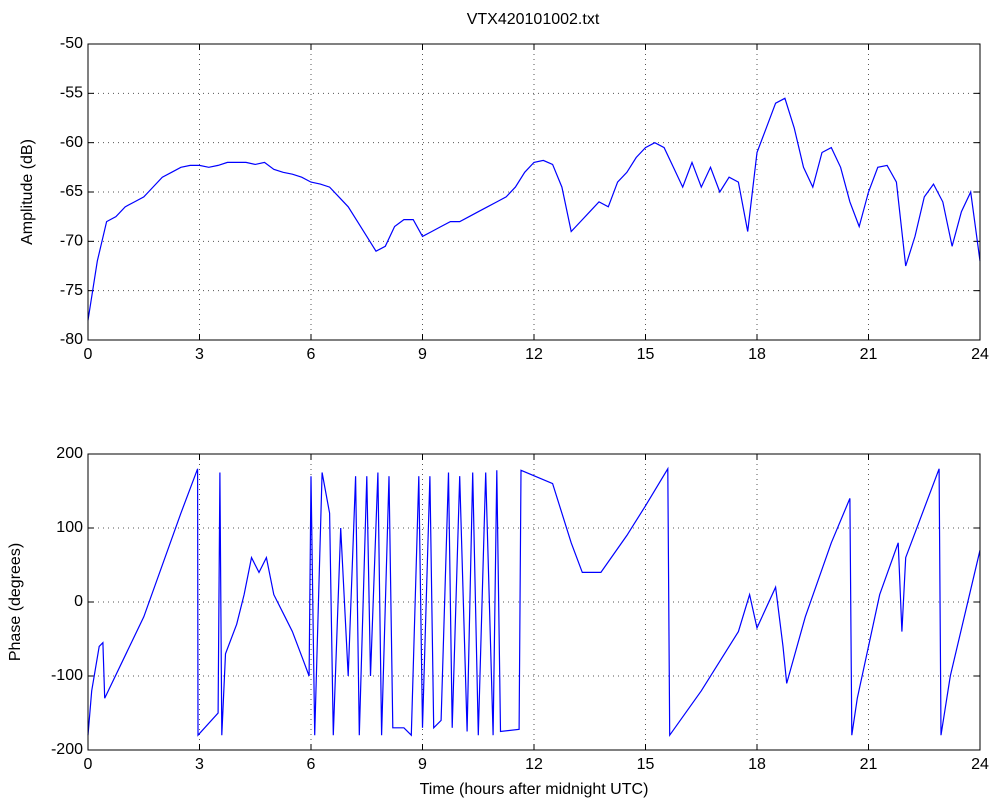 The width and height of the screenshot is (998, 806). What do you see at coordinates (534, 789) in the screenshot?
I see `x-axis-label: Time (hours after midnight UTC)` at bounding box center [534, 789].